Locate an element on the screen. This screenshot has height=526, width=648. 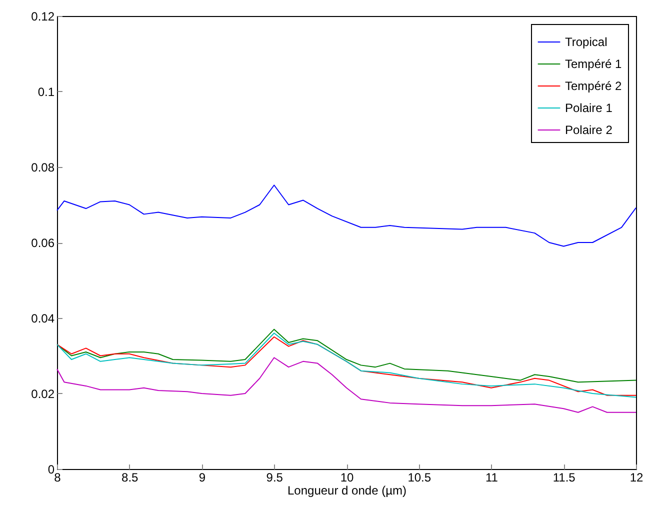
x-tick-label: 11 is located at coordinates (492, 477).